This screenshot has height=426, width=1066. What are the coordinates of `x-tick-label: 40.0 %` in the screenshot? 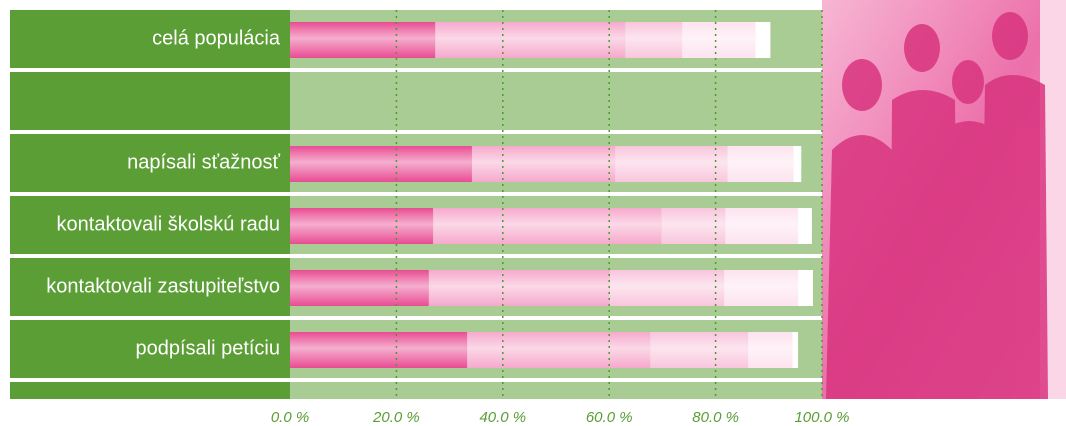 It's located at (502, 417).